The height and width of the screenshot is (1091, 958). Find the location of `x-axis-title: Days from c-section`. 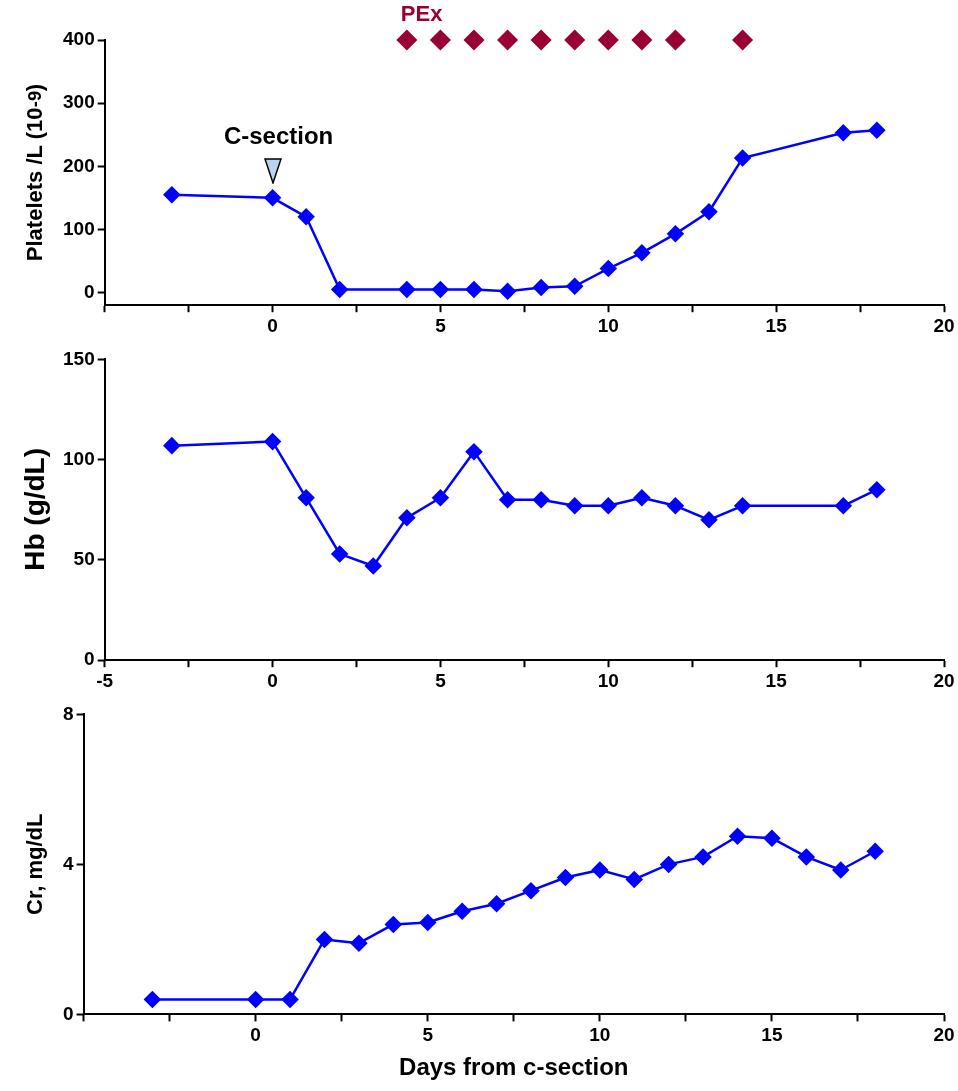

x-axis-title: Days from c-section is located at coordinates (514, 1067).